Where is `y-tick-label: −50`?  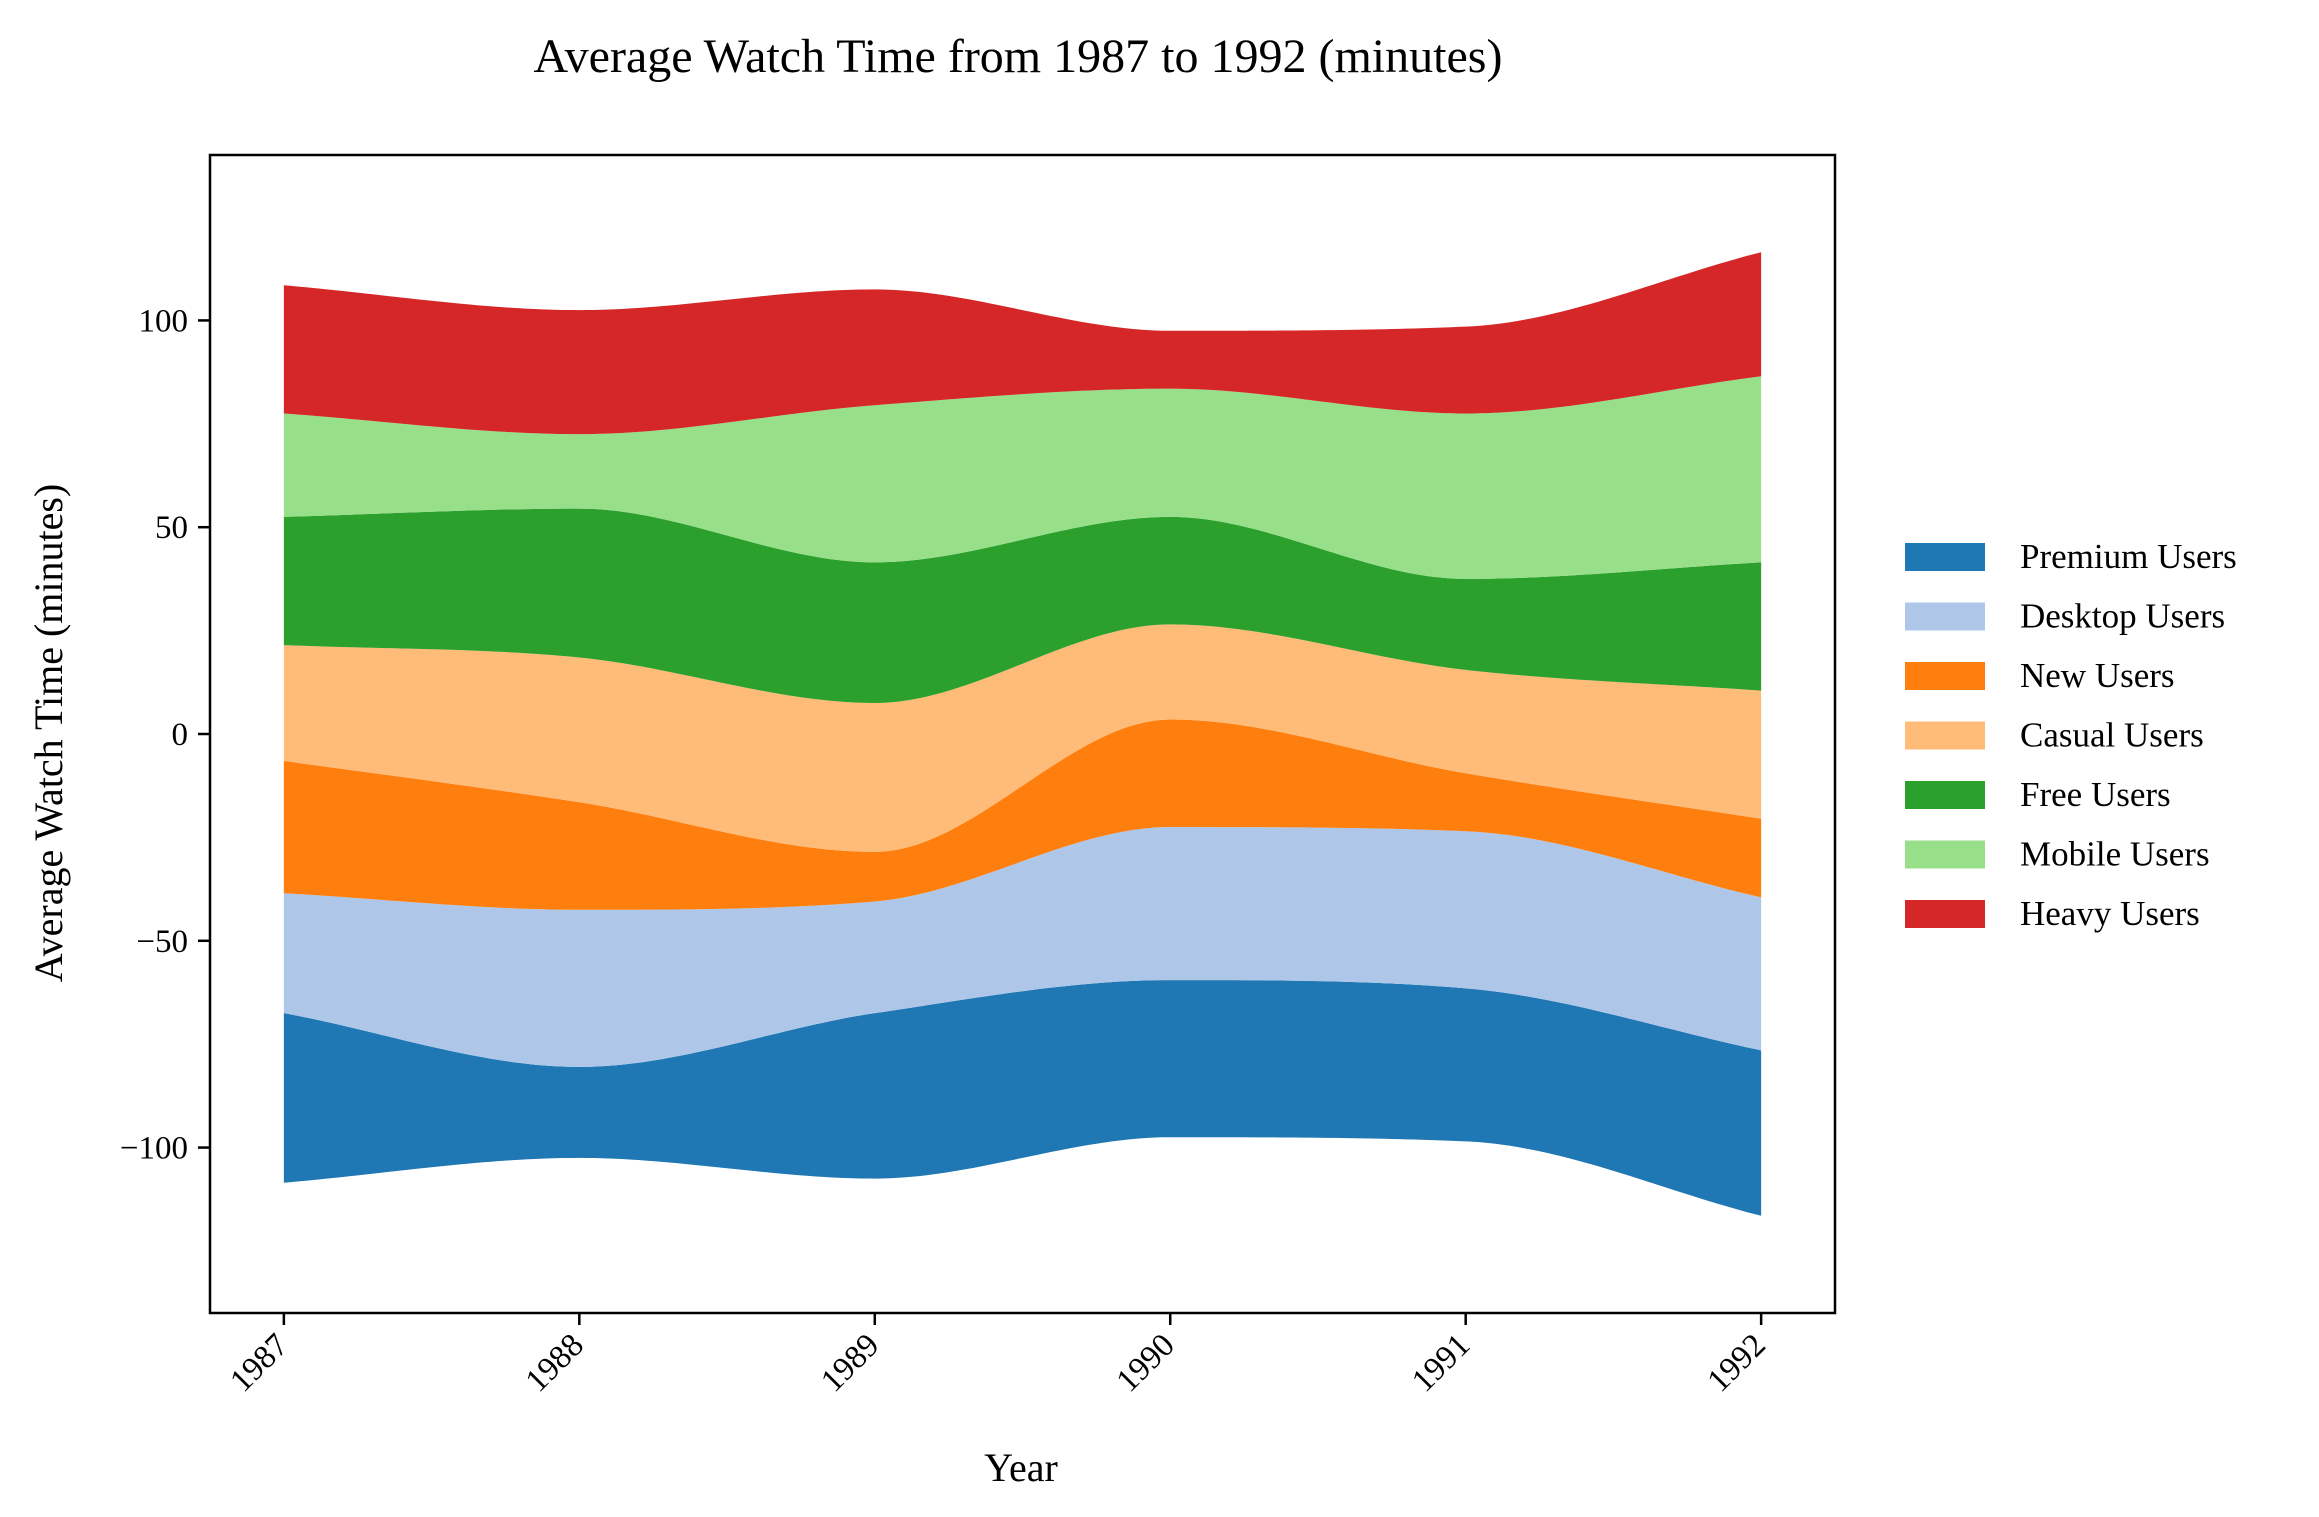 y-tick-label: −50 is located at coordinates (162, 942).